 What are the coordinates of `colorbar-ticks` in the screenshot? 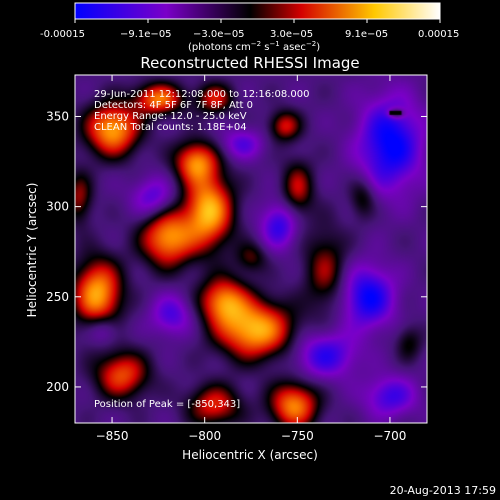 It's located at (257, 21).